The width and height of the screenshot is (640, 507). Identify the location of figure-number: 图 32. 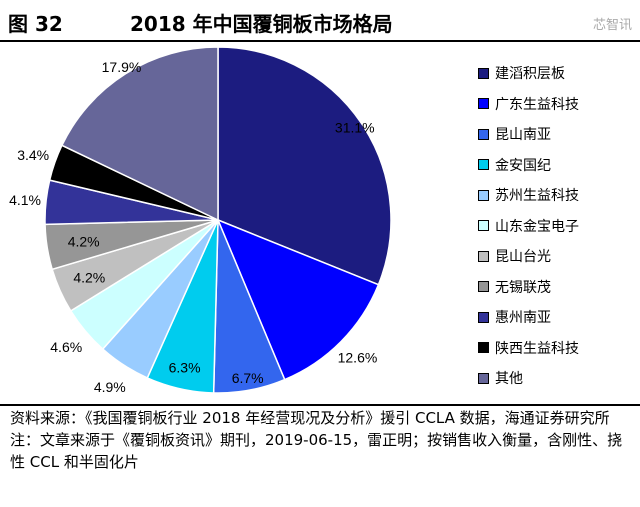
(35, 24).